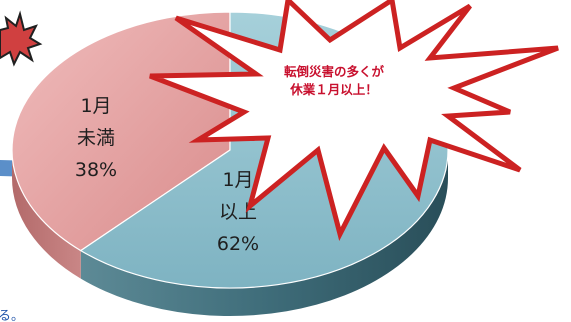 The height and width of the screenshot is (322, 571). I want to click on label-ge-1-month-line-3: 62%, so click(238, 244).